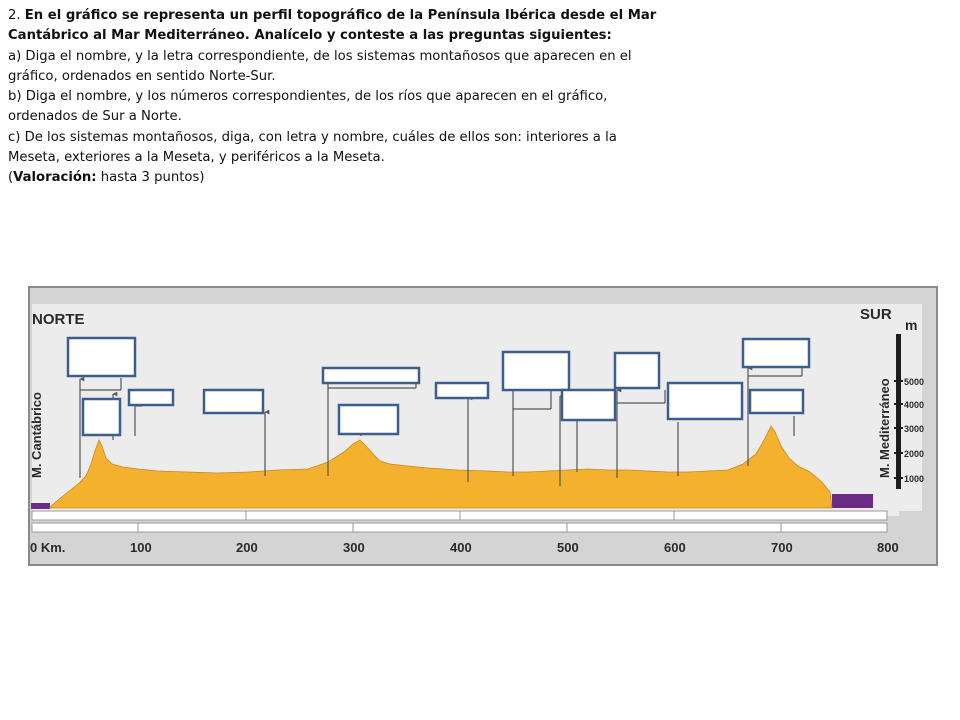  I want to click on south-sea-label: M. Mediterráneo, so click(884, 428).